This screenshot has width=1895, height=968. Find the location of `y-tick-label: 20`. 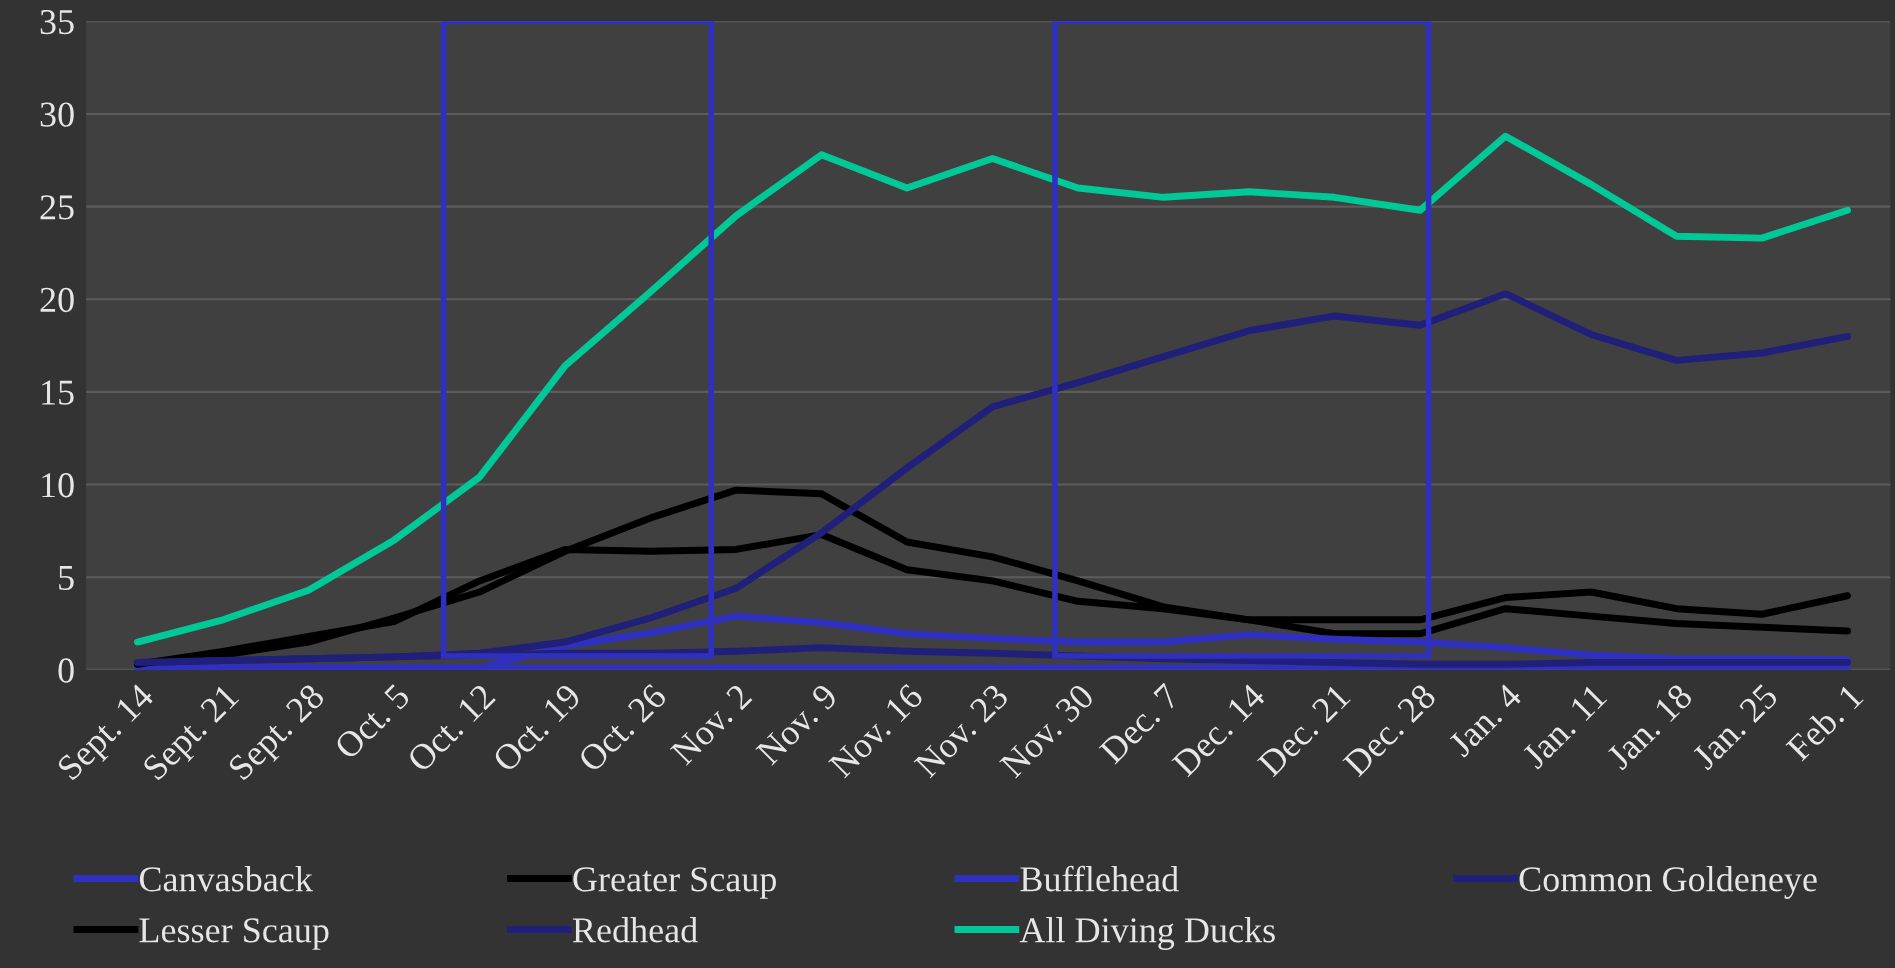

y-tick-label: 20 is located at coordinates (57, 300).